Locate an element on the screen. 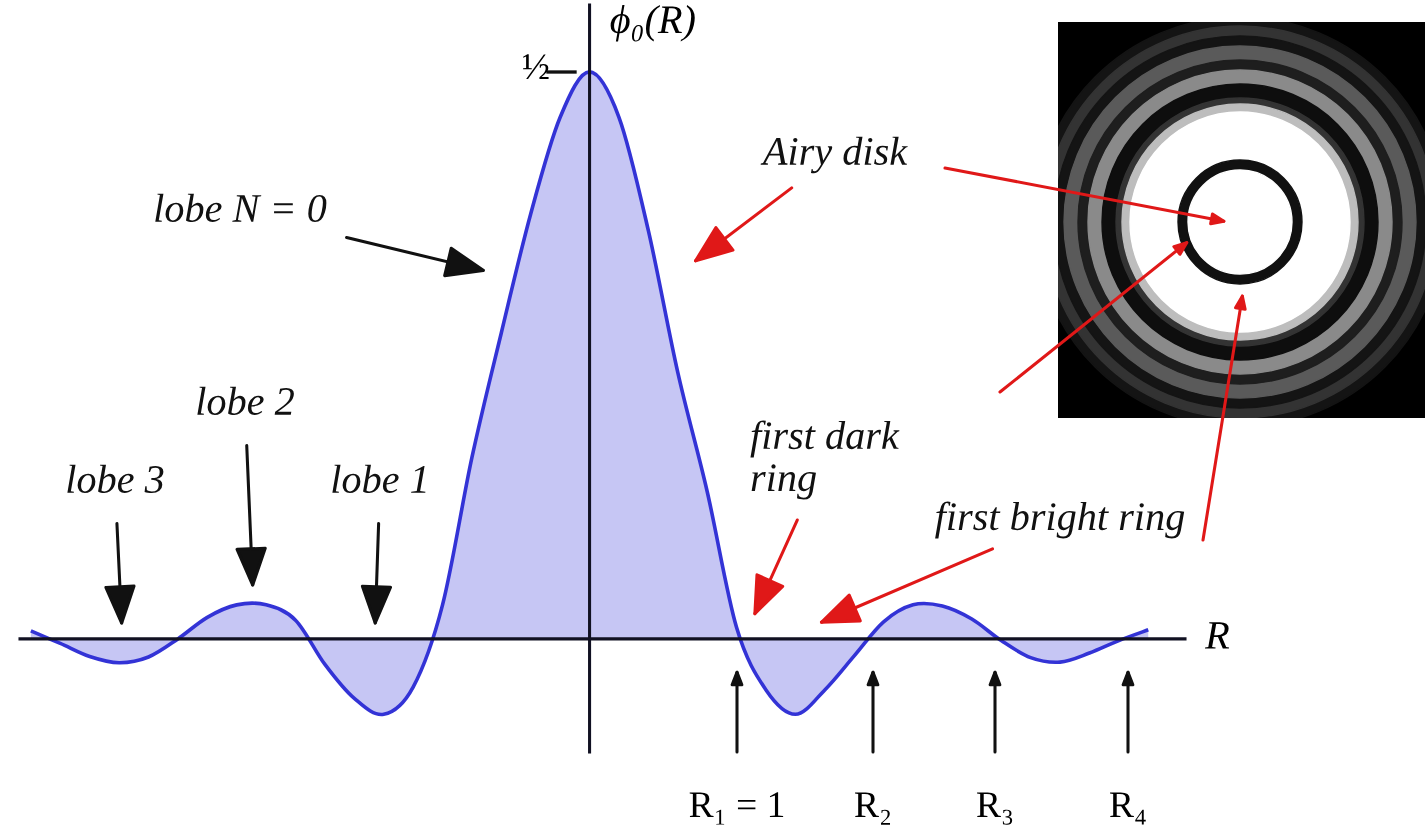 Image resolution: width=1428 pixels, height=835 pixels. annotation: lobe 1 is located at coordinates (379, 479).